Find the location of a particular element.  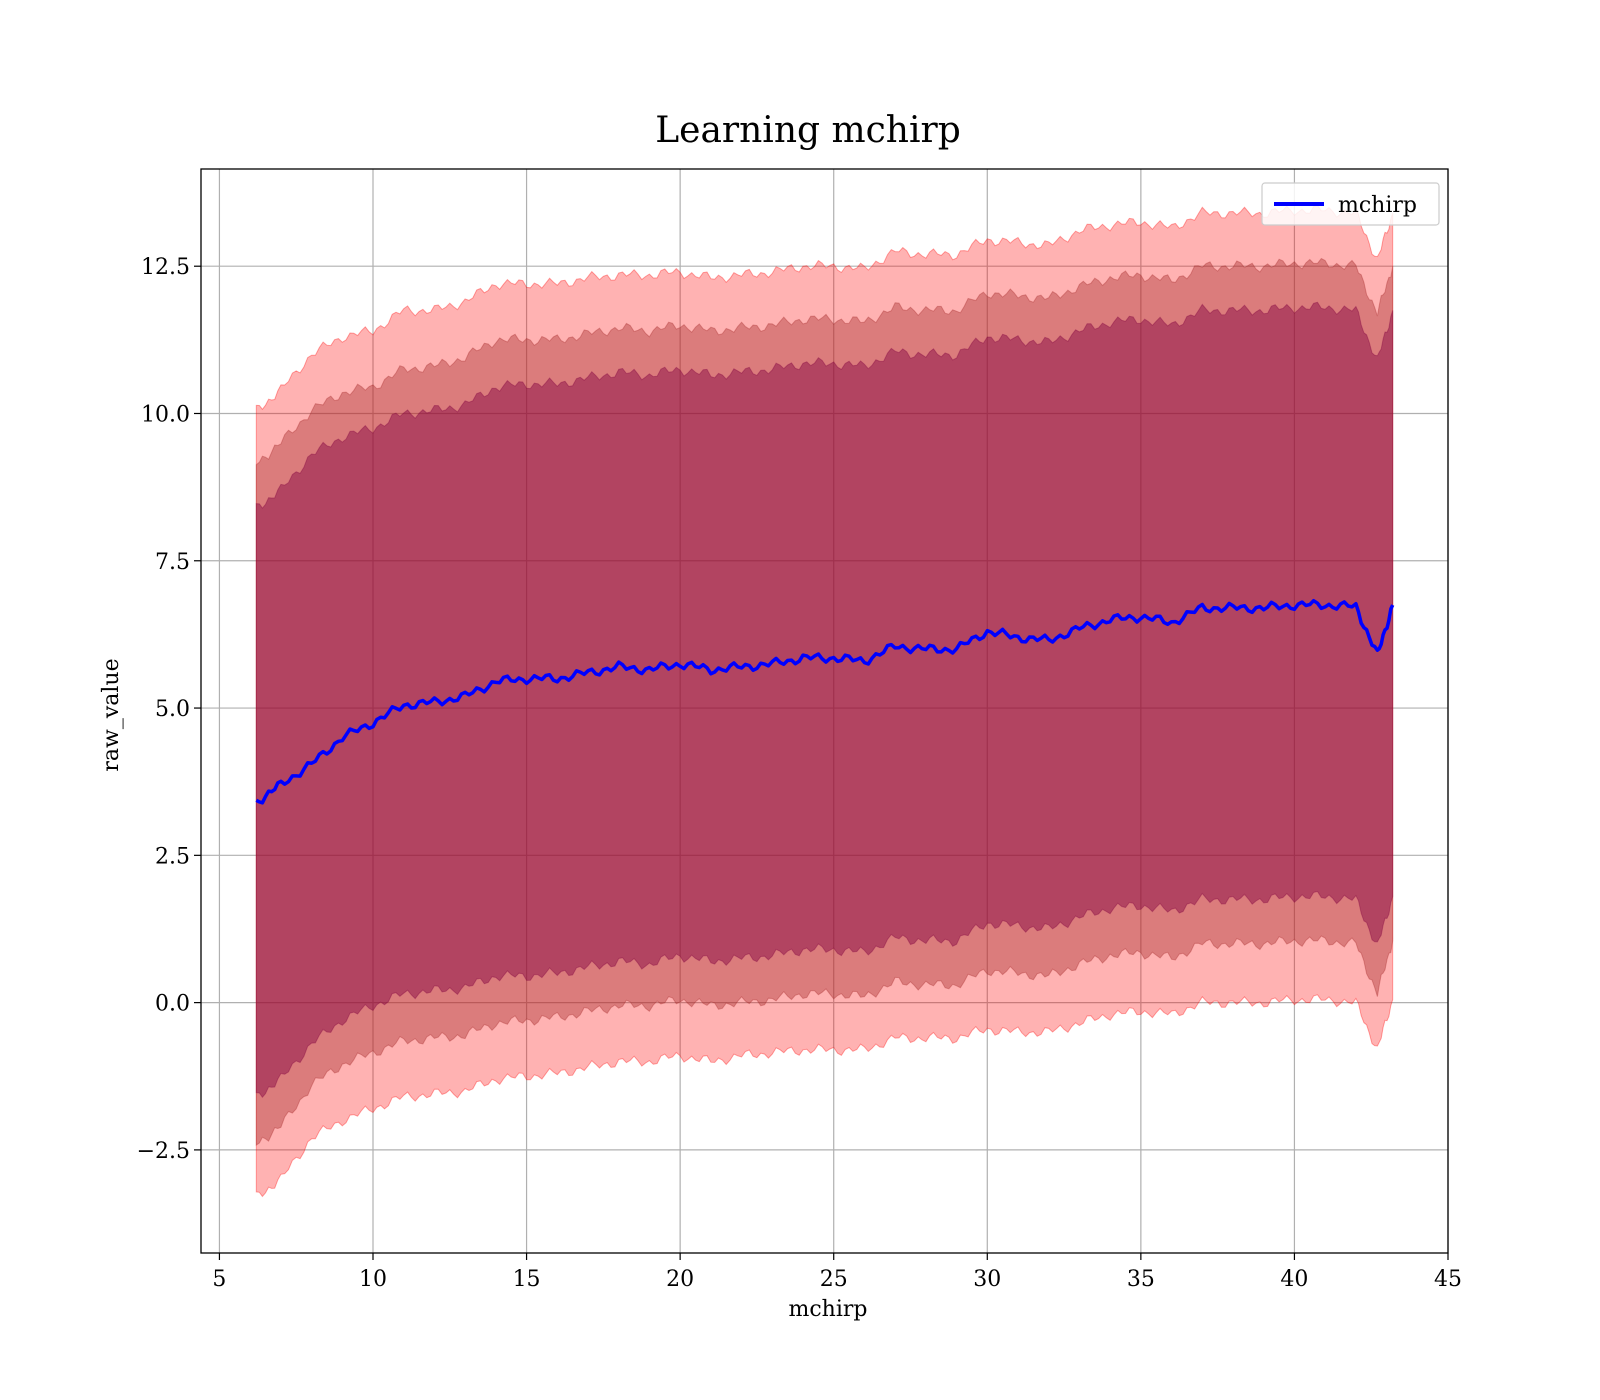

y-tick-label-3: 5.0 is located at coordinates (172, 709).